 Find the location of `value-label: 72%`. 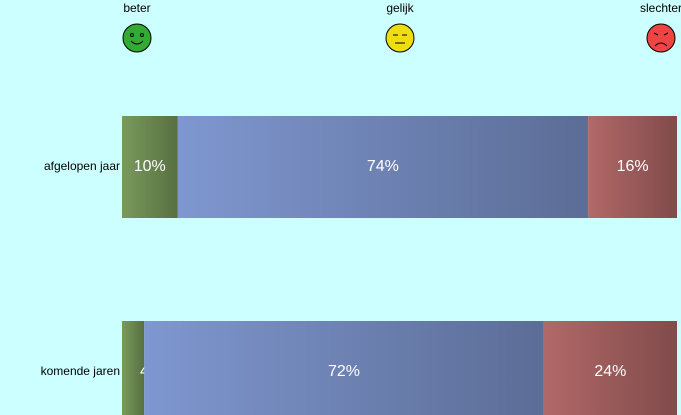

value-label: 72% is located at coordinates (344, 371).